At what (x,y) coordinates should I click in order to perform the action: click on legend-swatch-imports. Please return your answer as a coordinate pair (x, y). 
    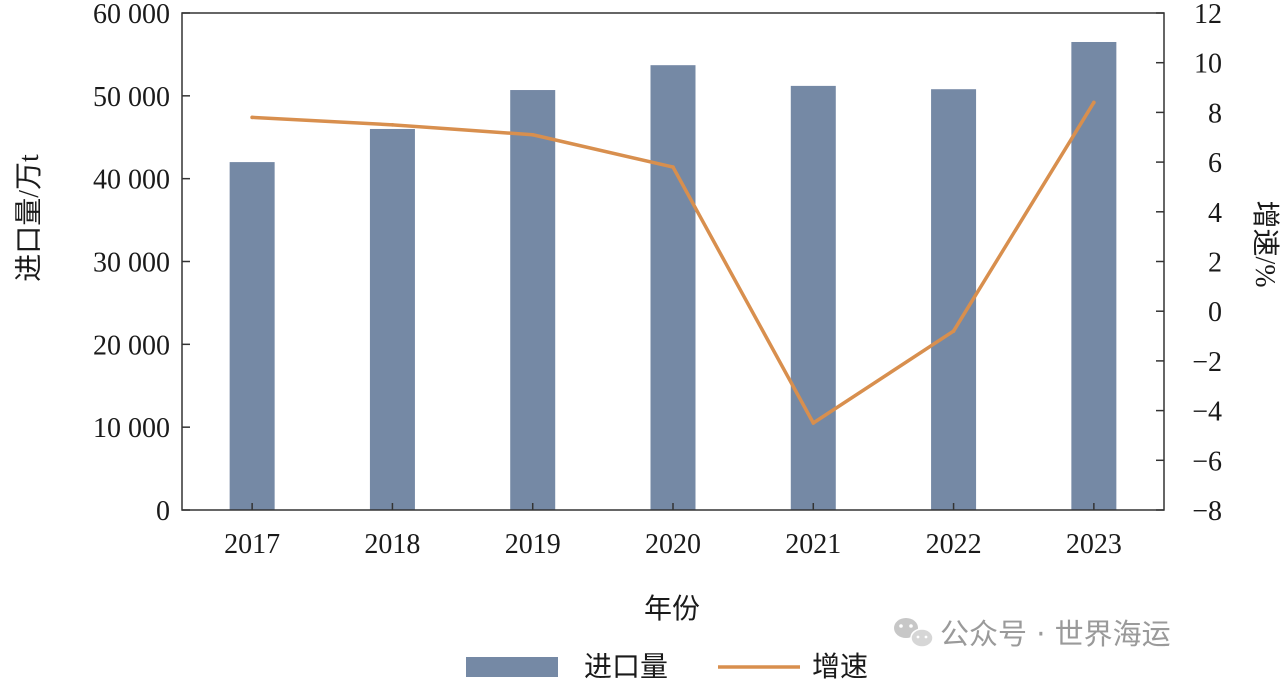
    Looking at the image, I should click on (512, 667).